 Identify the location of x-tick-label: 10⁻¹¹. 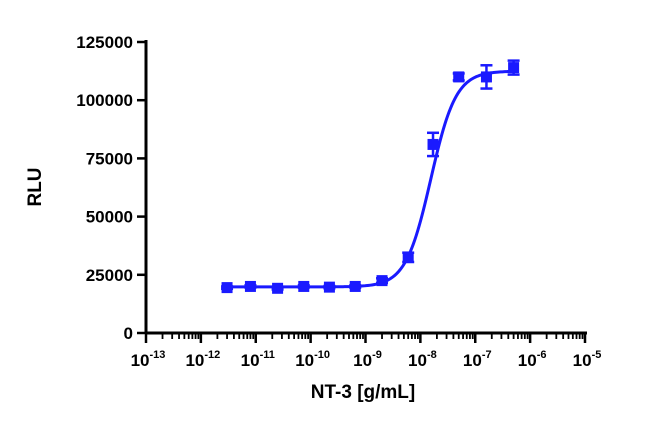
(258, 359).